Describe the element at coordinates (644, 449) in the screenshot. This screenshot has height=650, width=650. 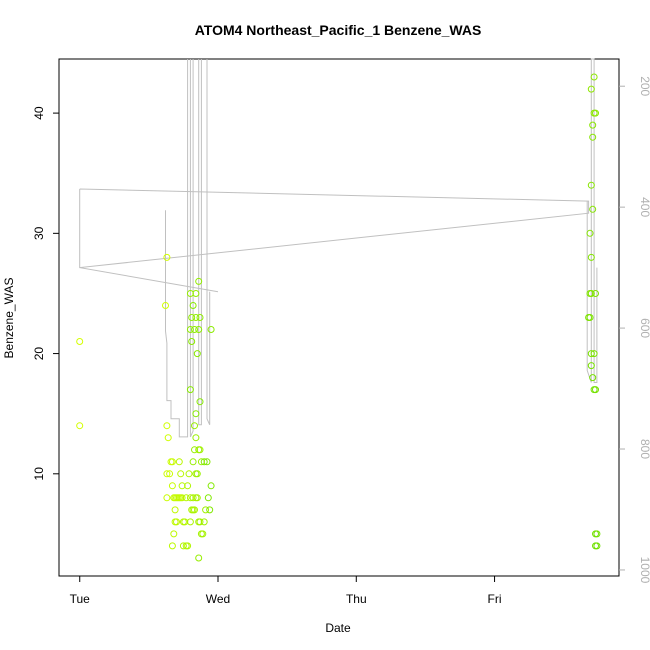
I see `right-tick-label: 800` at that location.